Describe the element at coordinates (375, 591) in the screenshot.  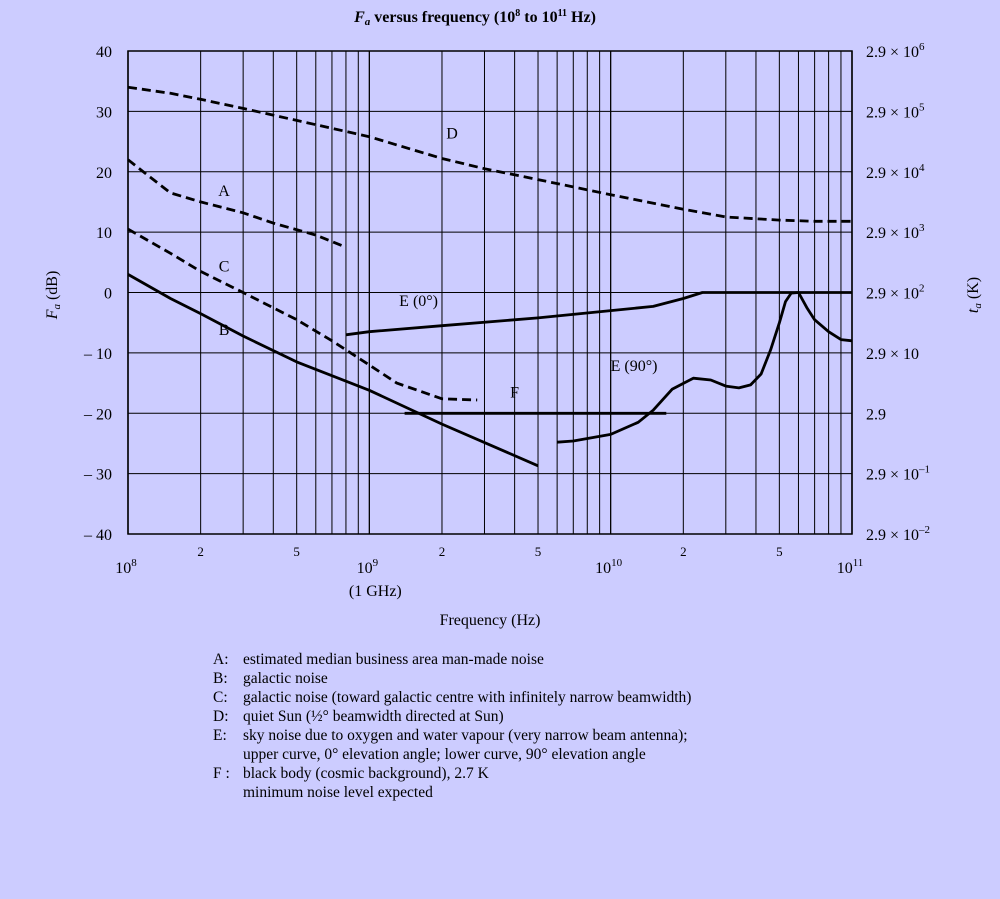
I see `x-tick-label-extra: (1 GHz)` at that location.